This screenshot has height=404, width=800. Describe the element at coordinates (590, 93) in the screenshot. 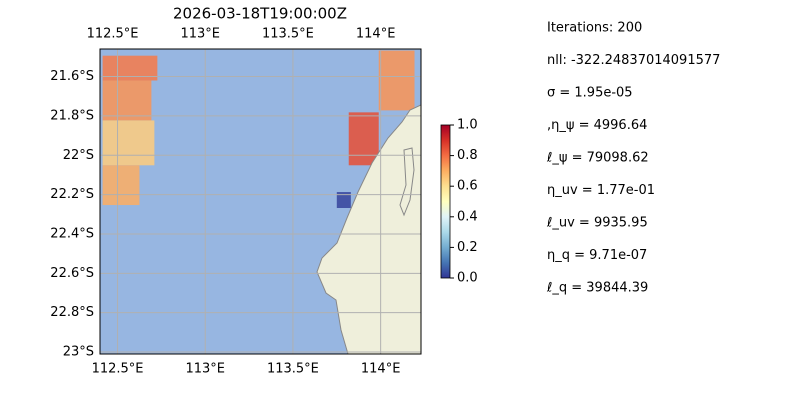

I see `info-line: σ = 1.95e-05` at that location.